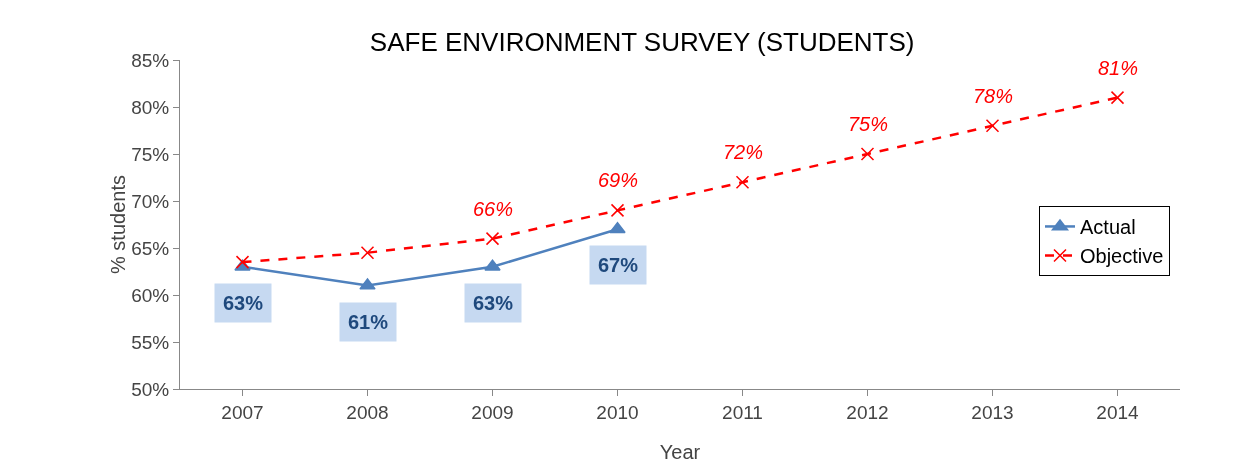 The image size is (1235, 464). What do you see at coordinates (642, 41) in the screenshot?
I see `chart-title: SAFE ENVIRONMENT SURVEY (STUDENTS)` at bounding box center [642, 41].